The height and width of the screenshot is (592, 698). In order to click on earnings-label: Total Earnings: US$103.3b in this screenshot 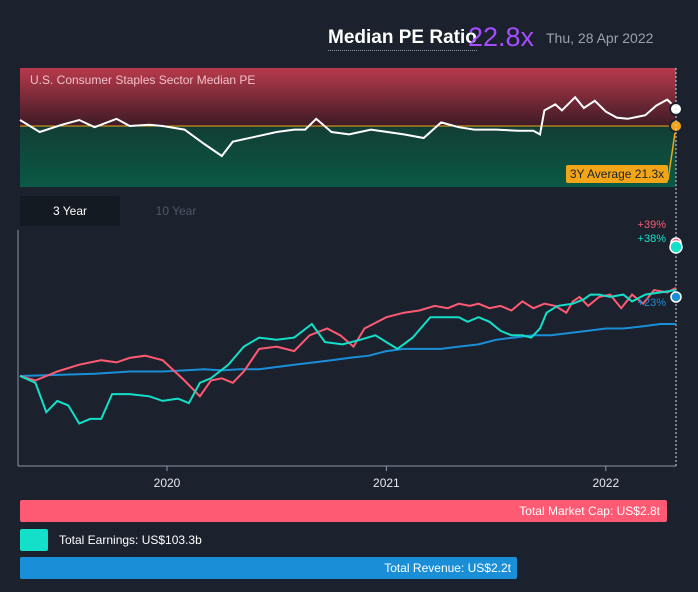, I will do `click(130, 540)`.